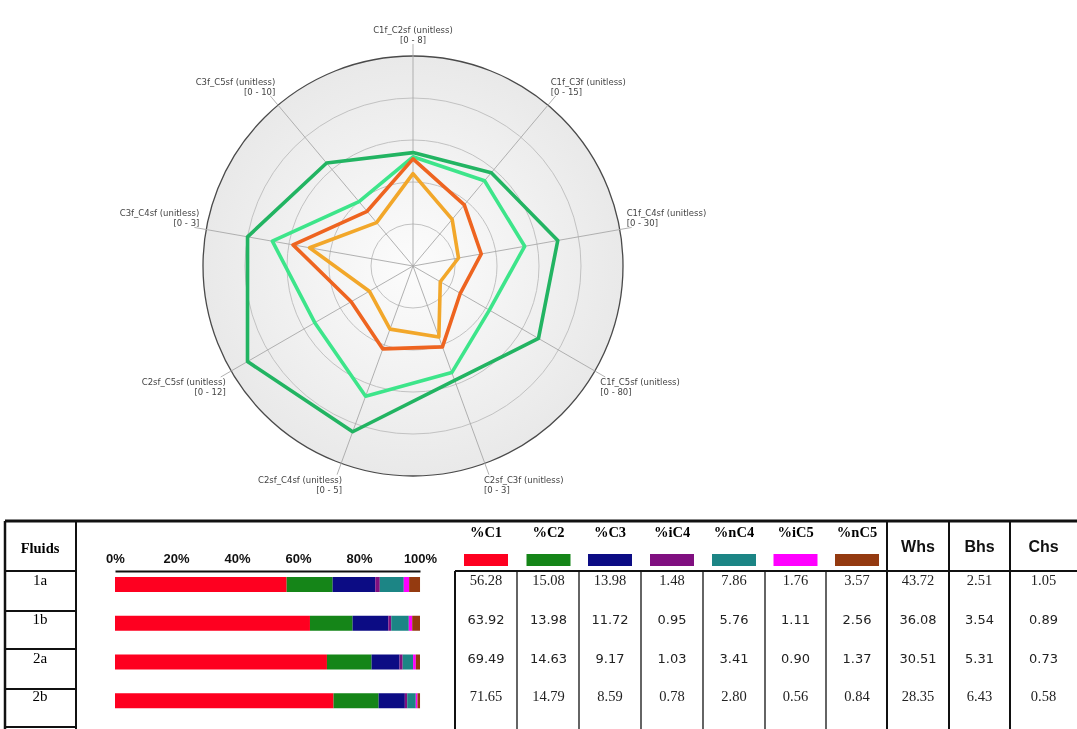  I want to click on data-label: 56.28, so click(486, 580).